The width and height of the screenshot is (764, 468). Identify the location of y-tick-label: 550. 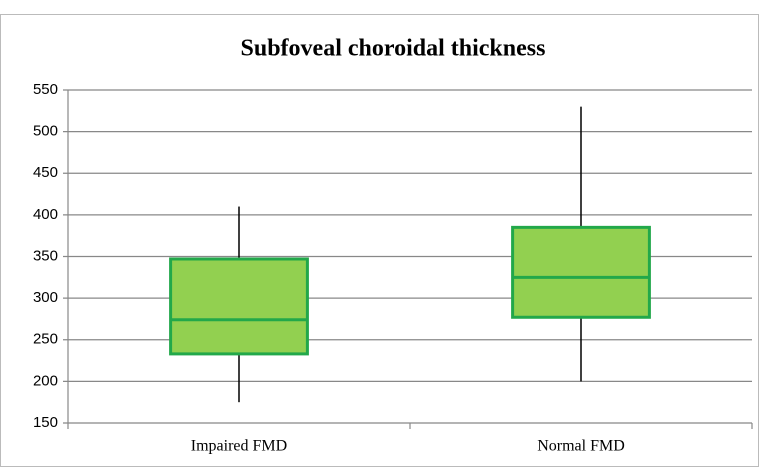
(45, 89).